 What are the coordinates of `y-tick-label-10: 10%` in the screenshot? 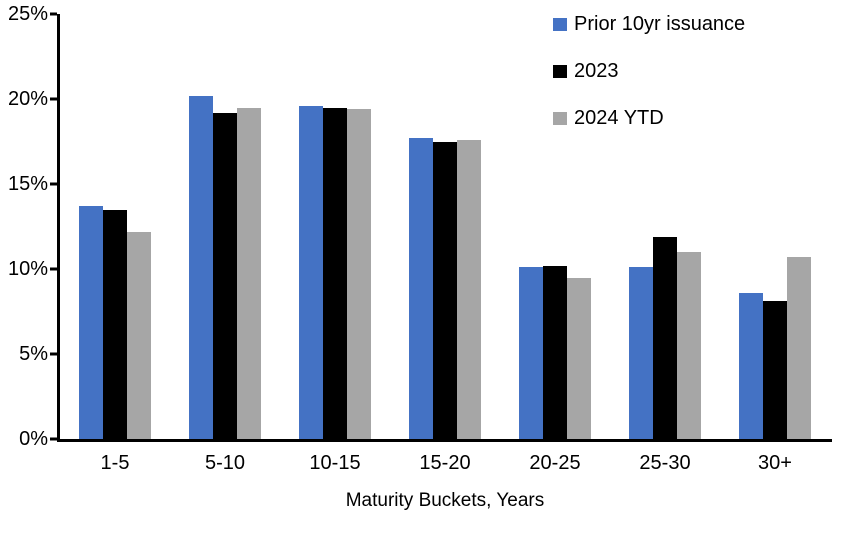 It's located at (27, 269).